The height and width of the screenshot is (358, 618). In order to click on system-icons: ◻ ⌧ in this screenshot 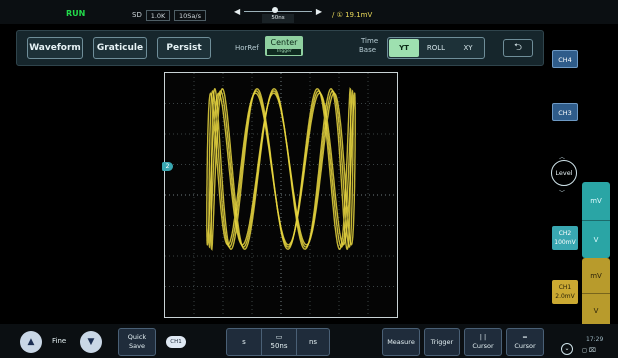, I will do `click(589, 350)`.